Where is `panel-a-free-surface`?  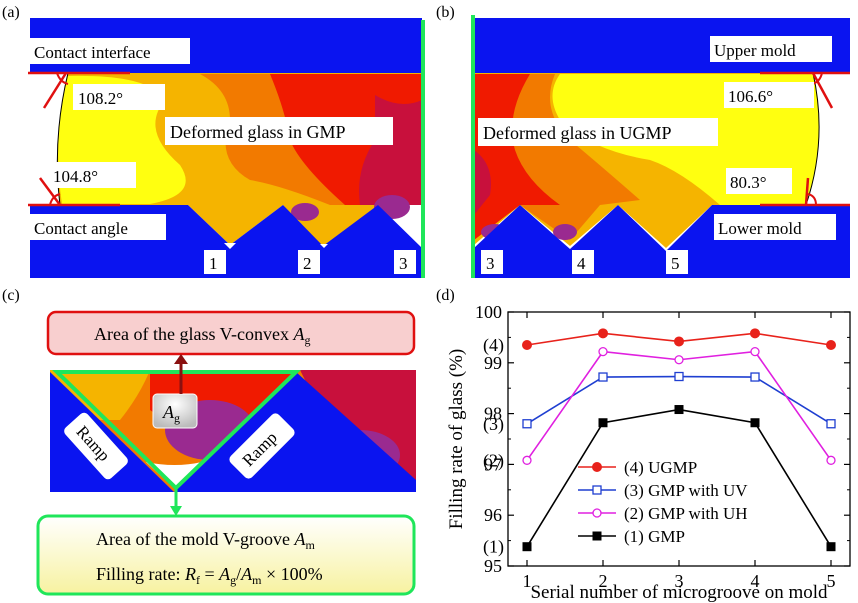 panel-a-free-surface is located at coordinates (62, 139).